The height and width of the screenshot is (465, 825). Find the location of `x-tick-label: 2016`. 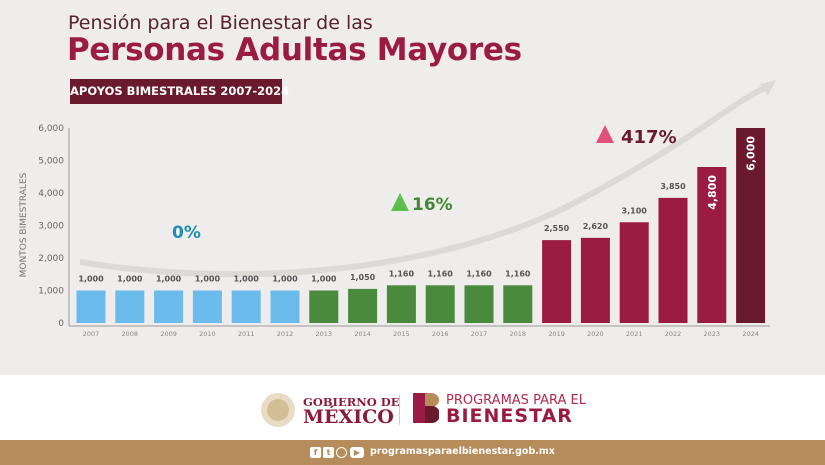

x-tick-label: 2016 is located at coordinates (440, 334).